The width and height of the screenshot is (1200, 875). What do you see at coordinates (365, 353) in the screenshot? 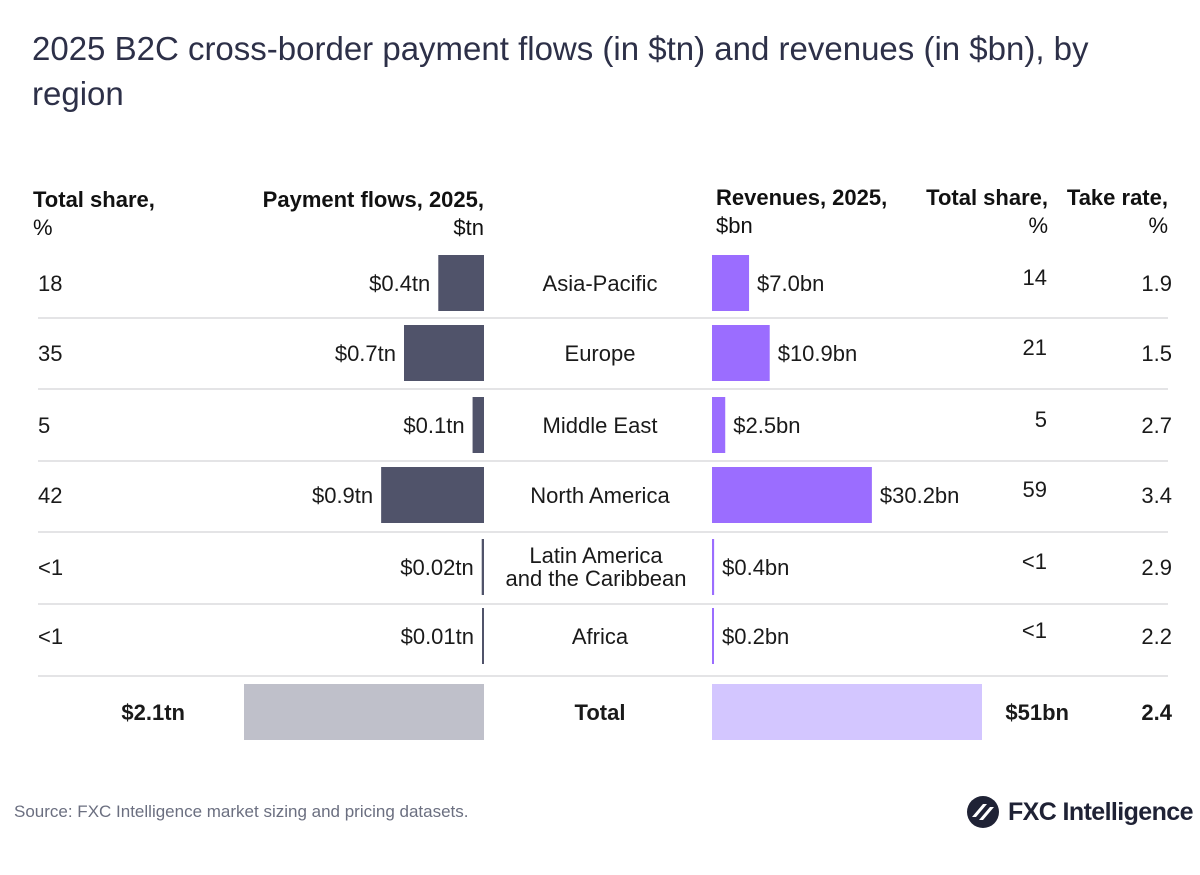
I see `flows-value-label: $0.7tn` at bounding box center [365, 353].